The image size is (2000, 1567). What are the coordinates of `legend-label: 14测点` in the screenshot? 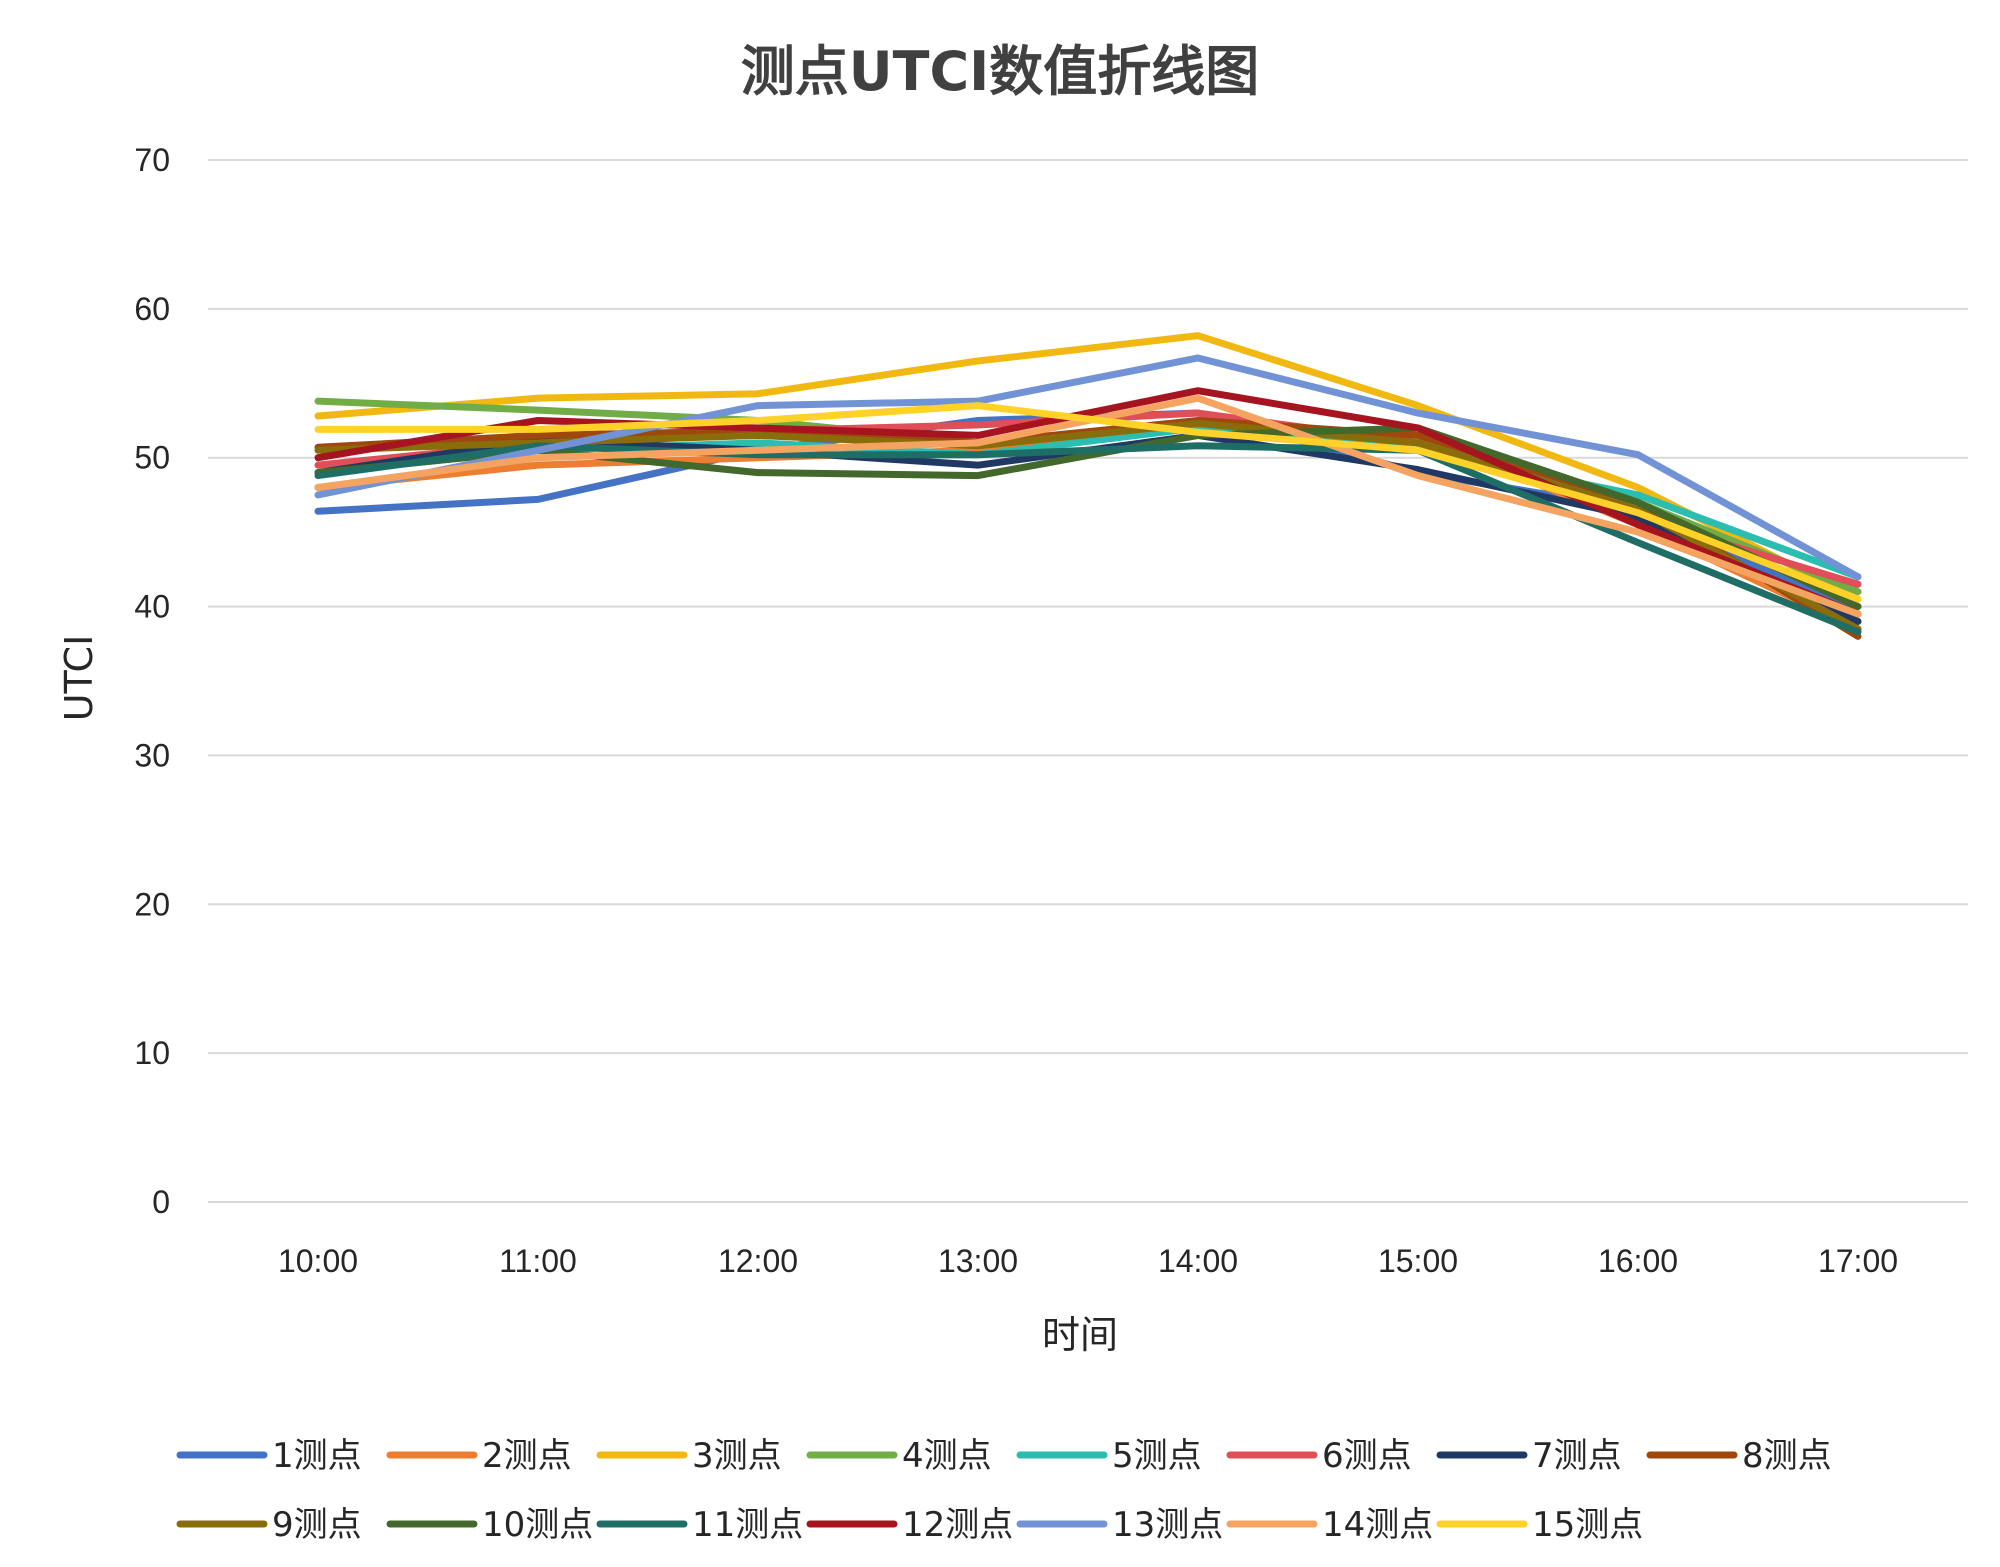 It's located at (1377, 1525).